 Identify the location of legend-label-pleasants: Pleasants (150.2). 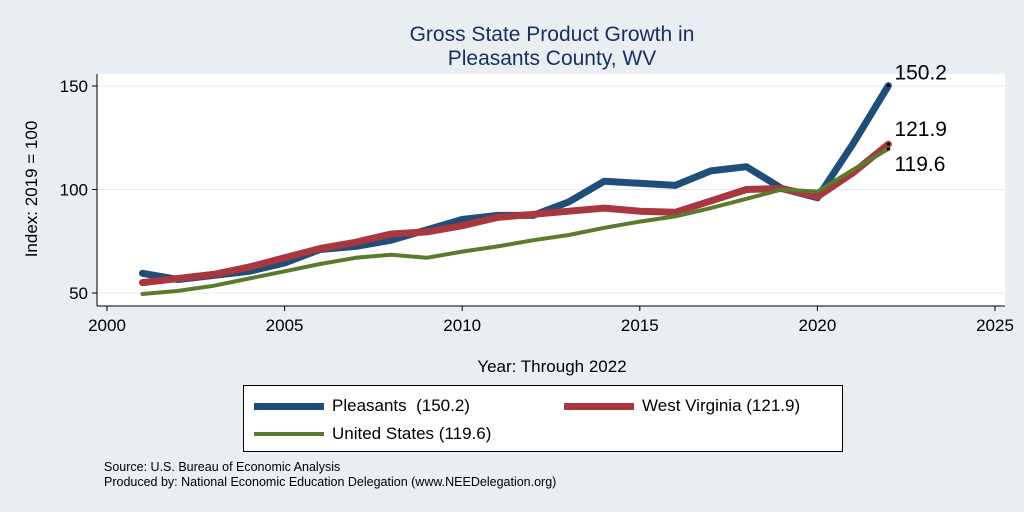
(401, 405).